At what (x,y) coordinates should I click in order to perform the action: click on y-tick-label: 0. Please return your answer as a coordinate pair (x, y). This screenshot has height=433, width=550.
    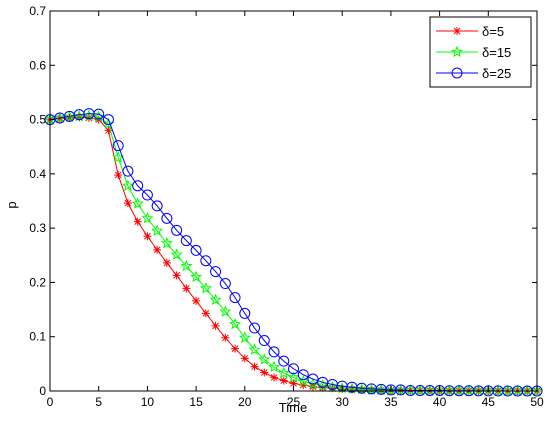
    Looking at the image, I should click on (42, 391).